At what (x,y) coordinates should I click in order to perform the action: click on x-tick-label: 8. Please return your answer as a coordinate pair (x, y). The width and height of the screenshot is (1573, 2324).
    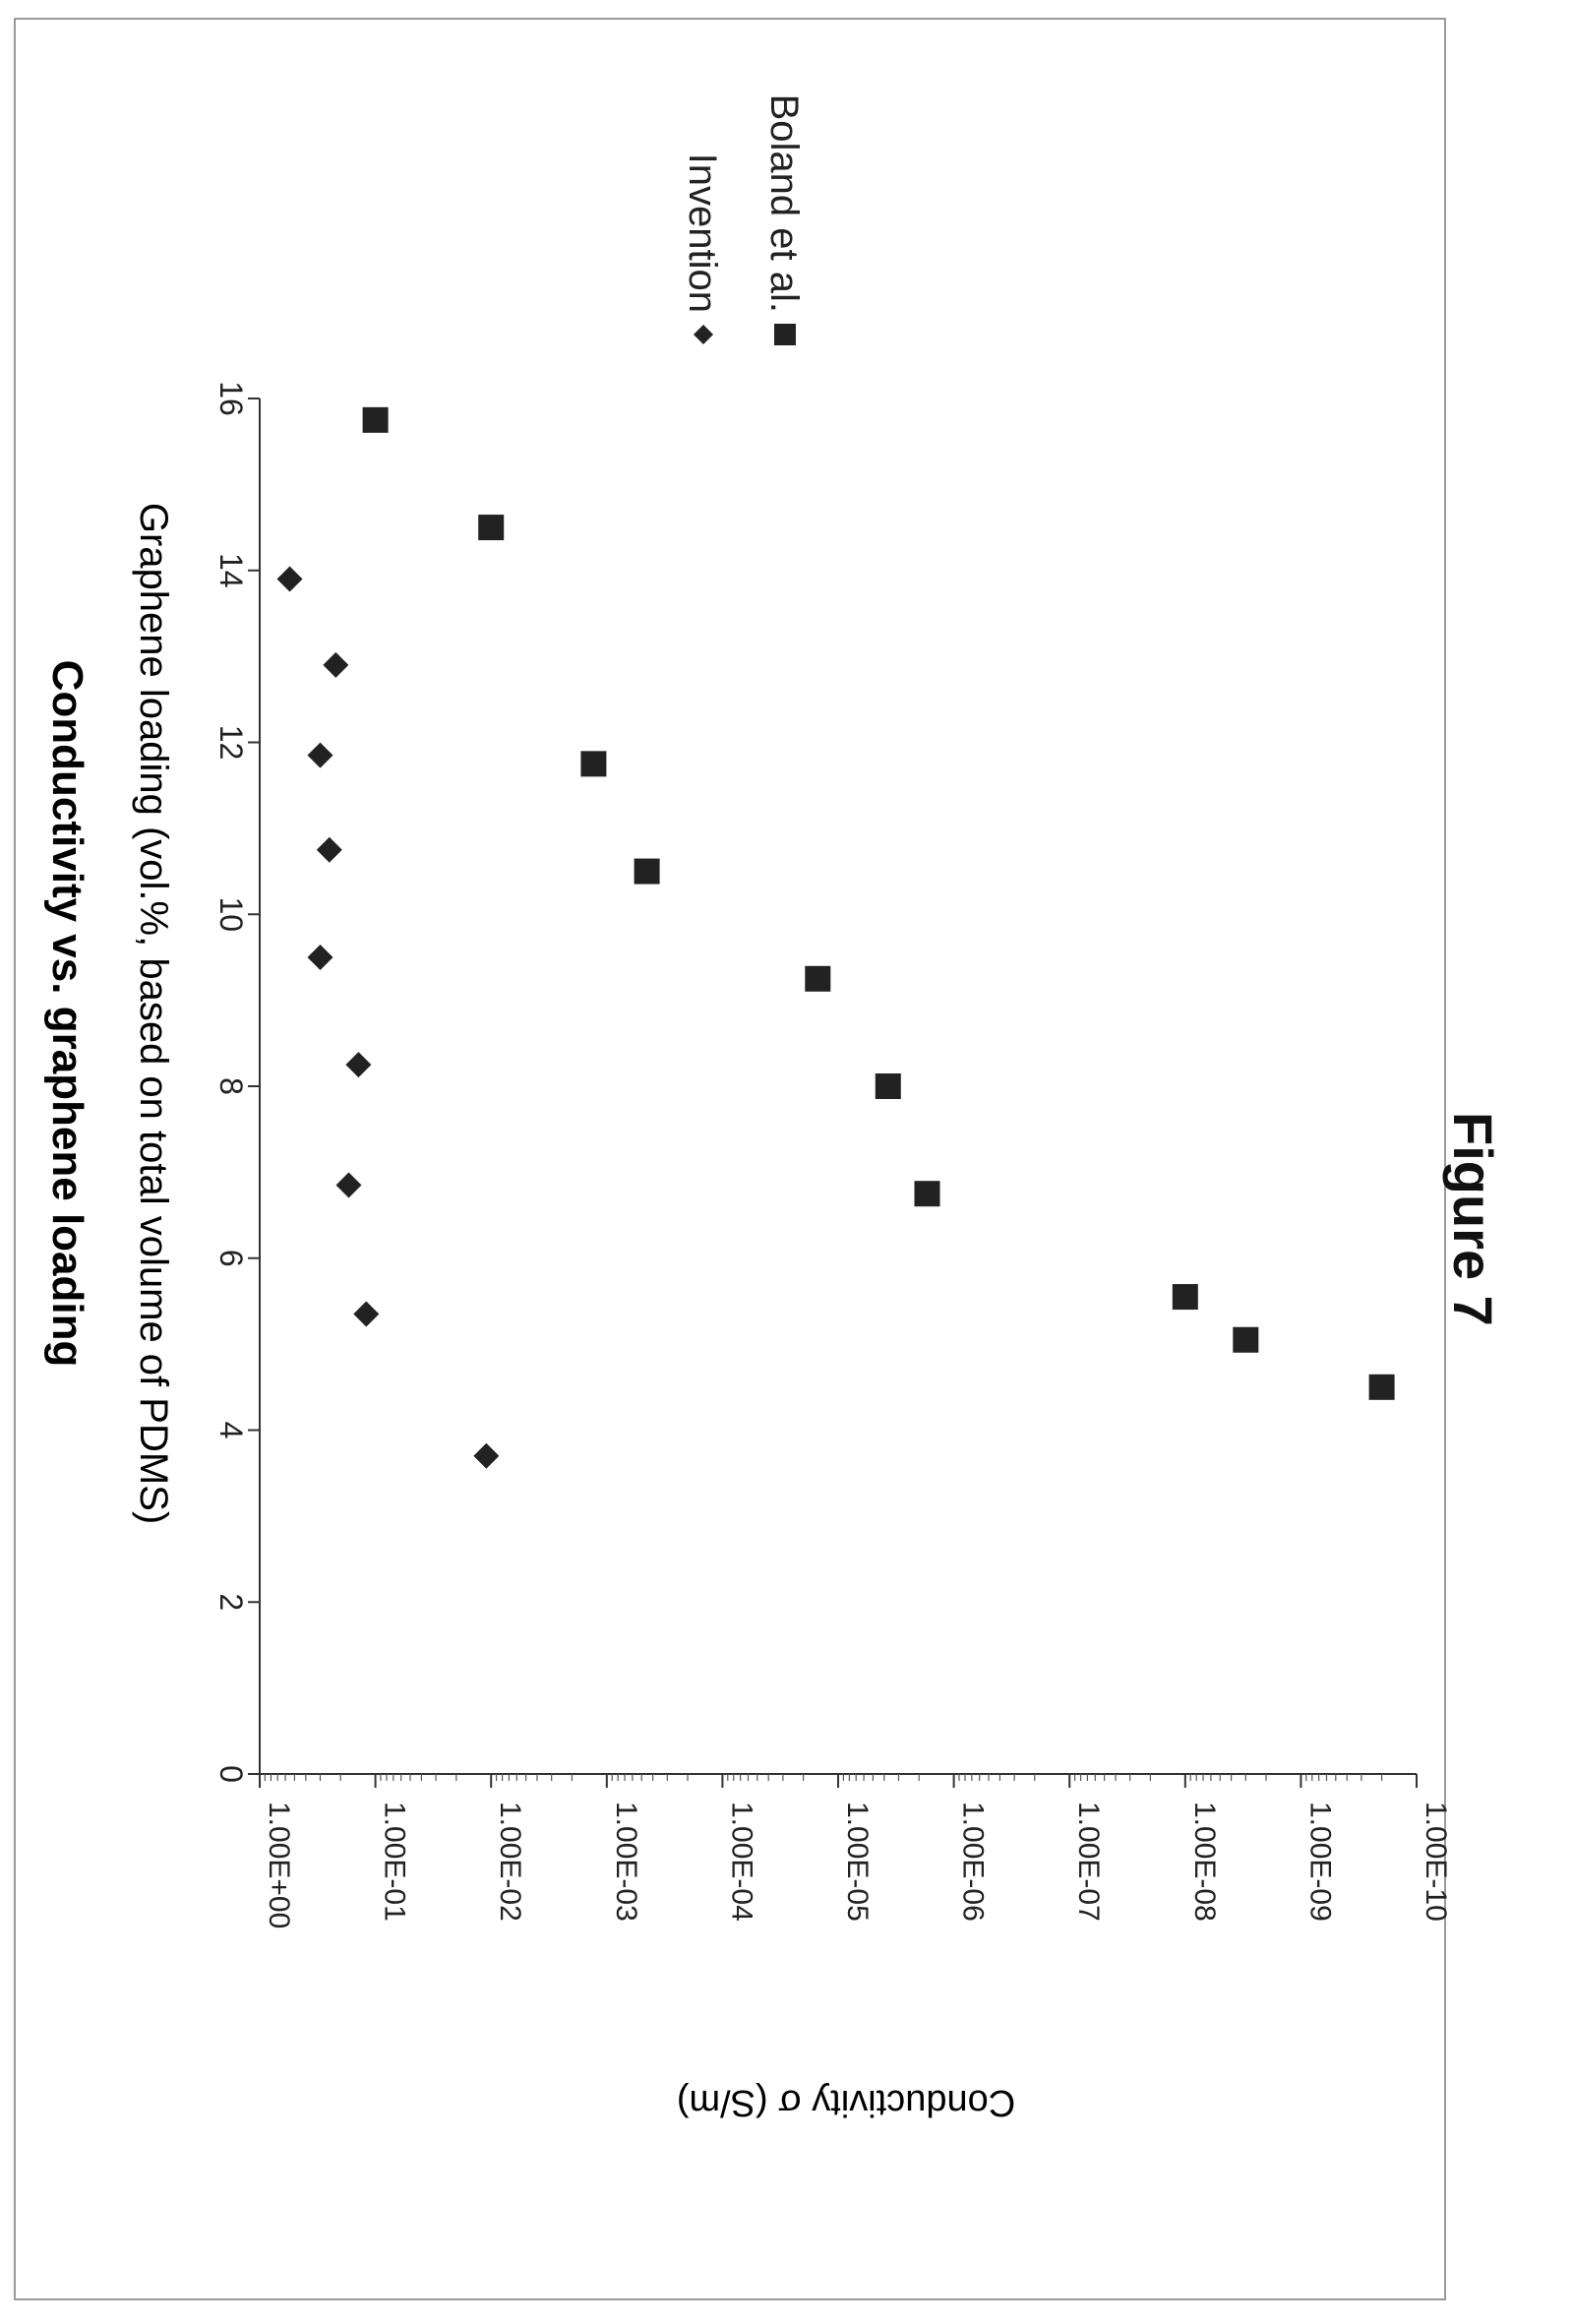
    Looking at the image, I should click on (231, 1086).